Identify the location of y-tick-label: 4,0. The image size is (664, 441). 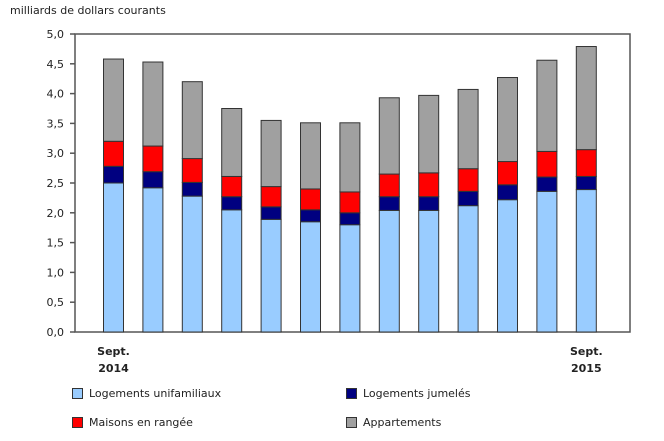
(56, 94).